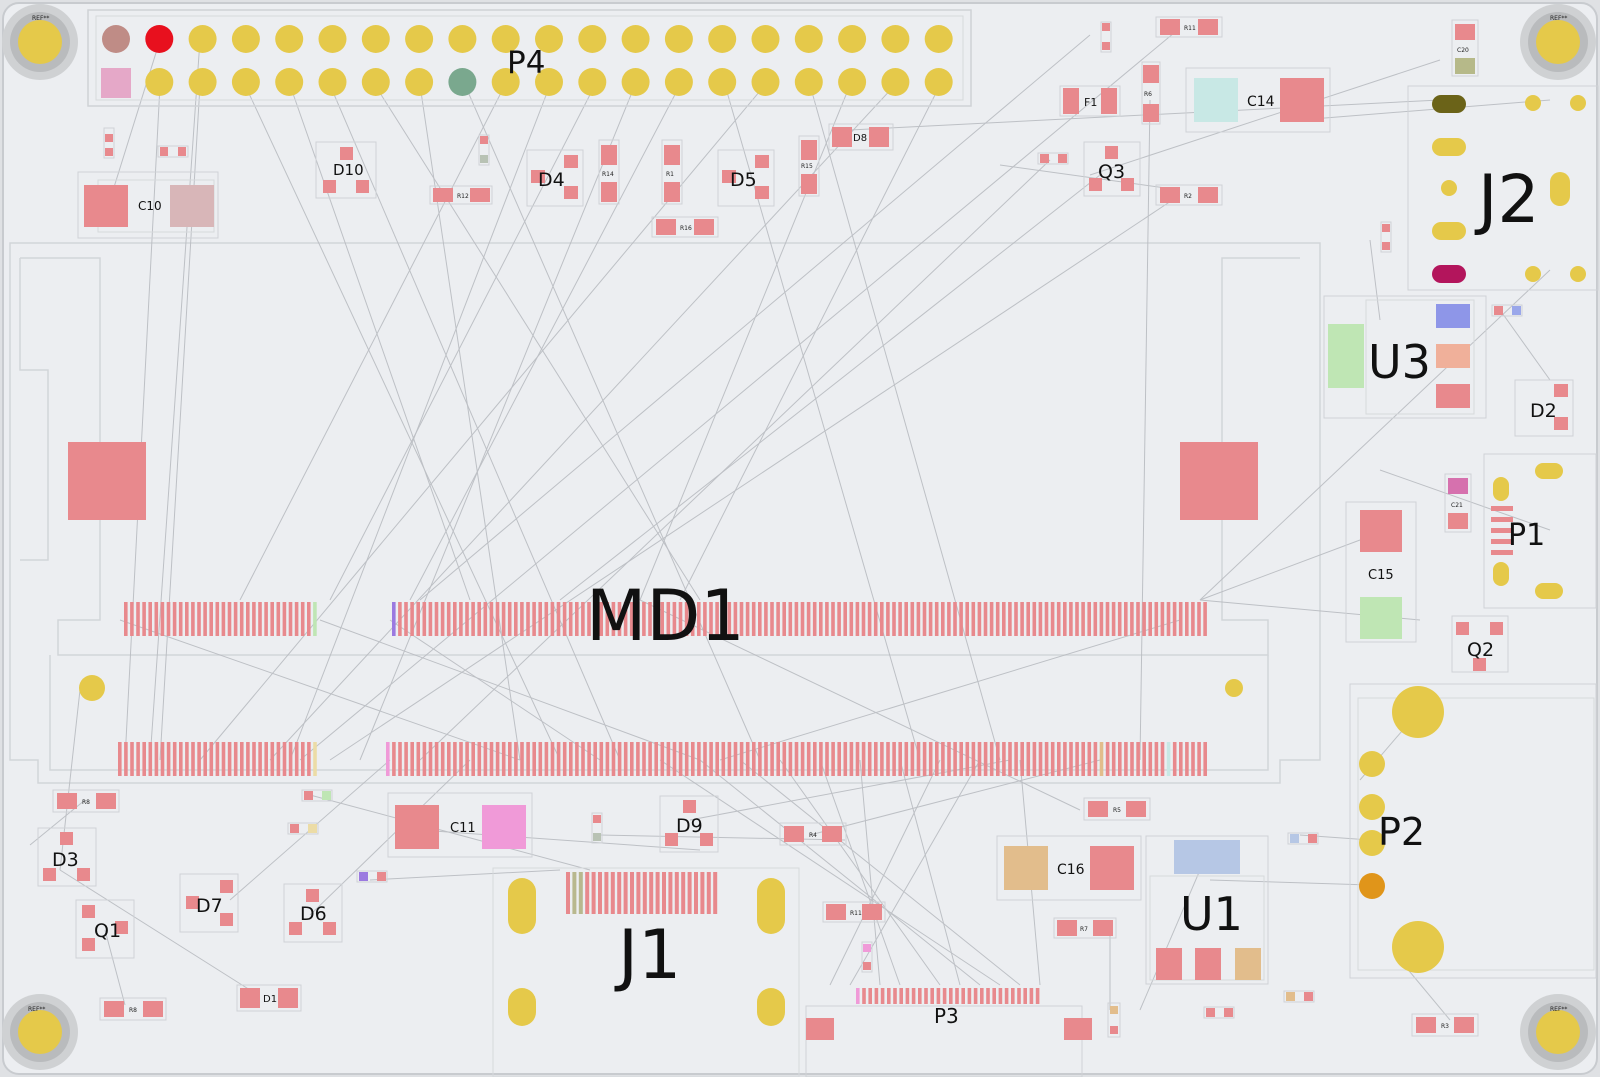 This screenshot has width=1600, height=1077. What do you see at coordinates (807, 166) in the screenshot?
I see `svg-text: R15` at bounding box center [807, 166].